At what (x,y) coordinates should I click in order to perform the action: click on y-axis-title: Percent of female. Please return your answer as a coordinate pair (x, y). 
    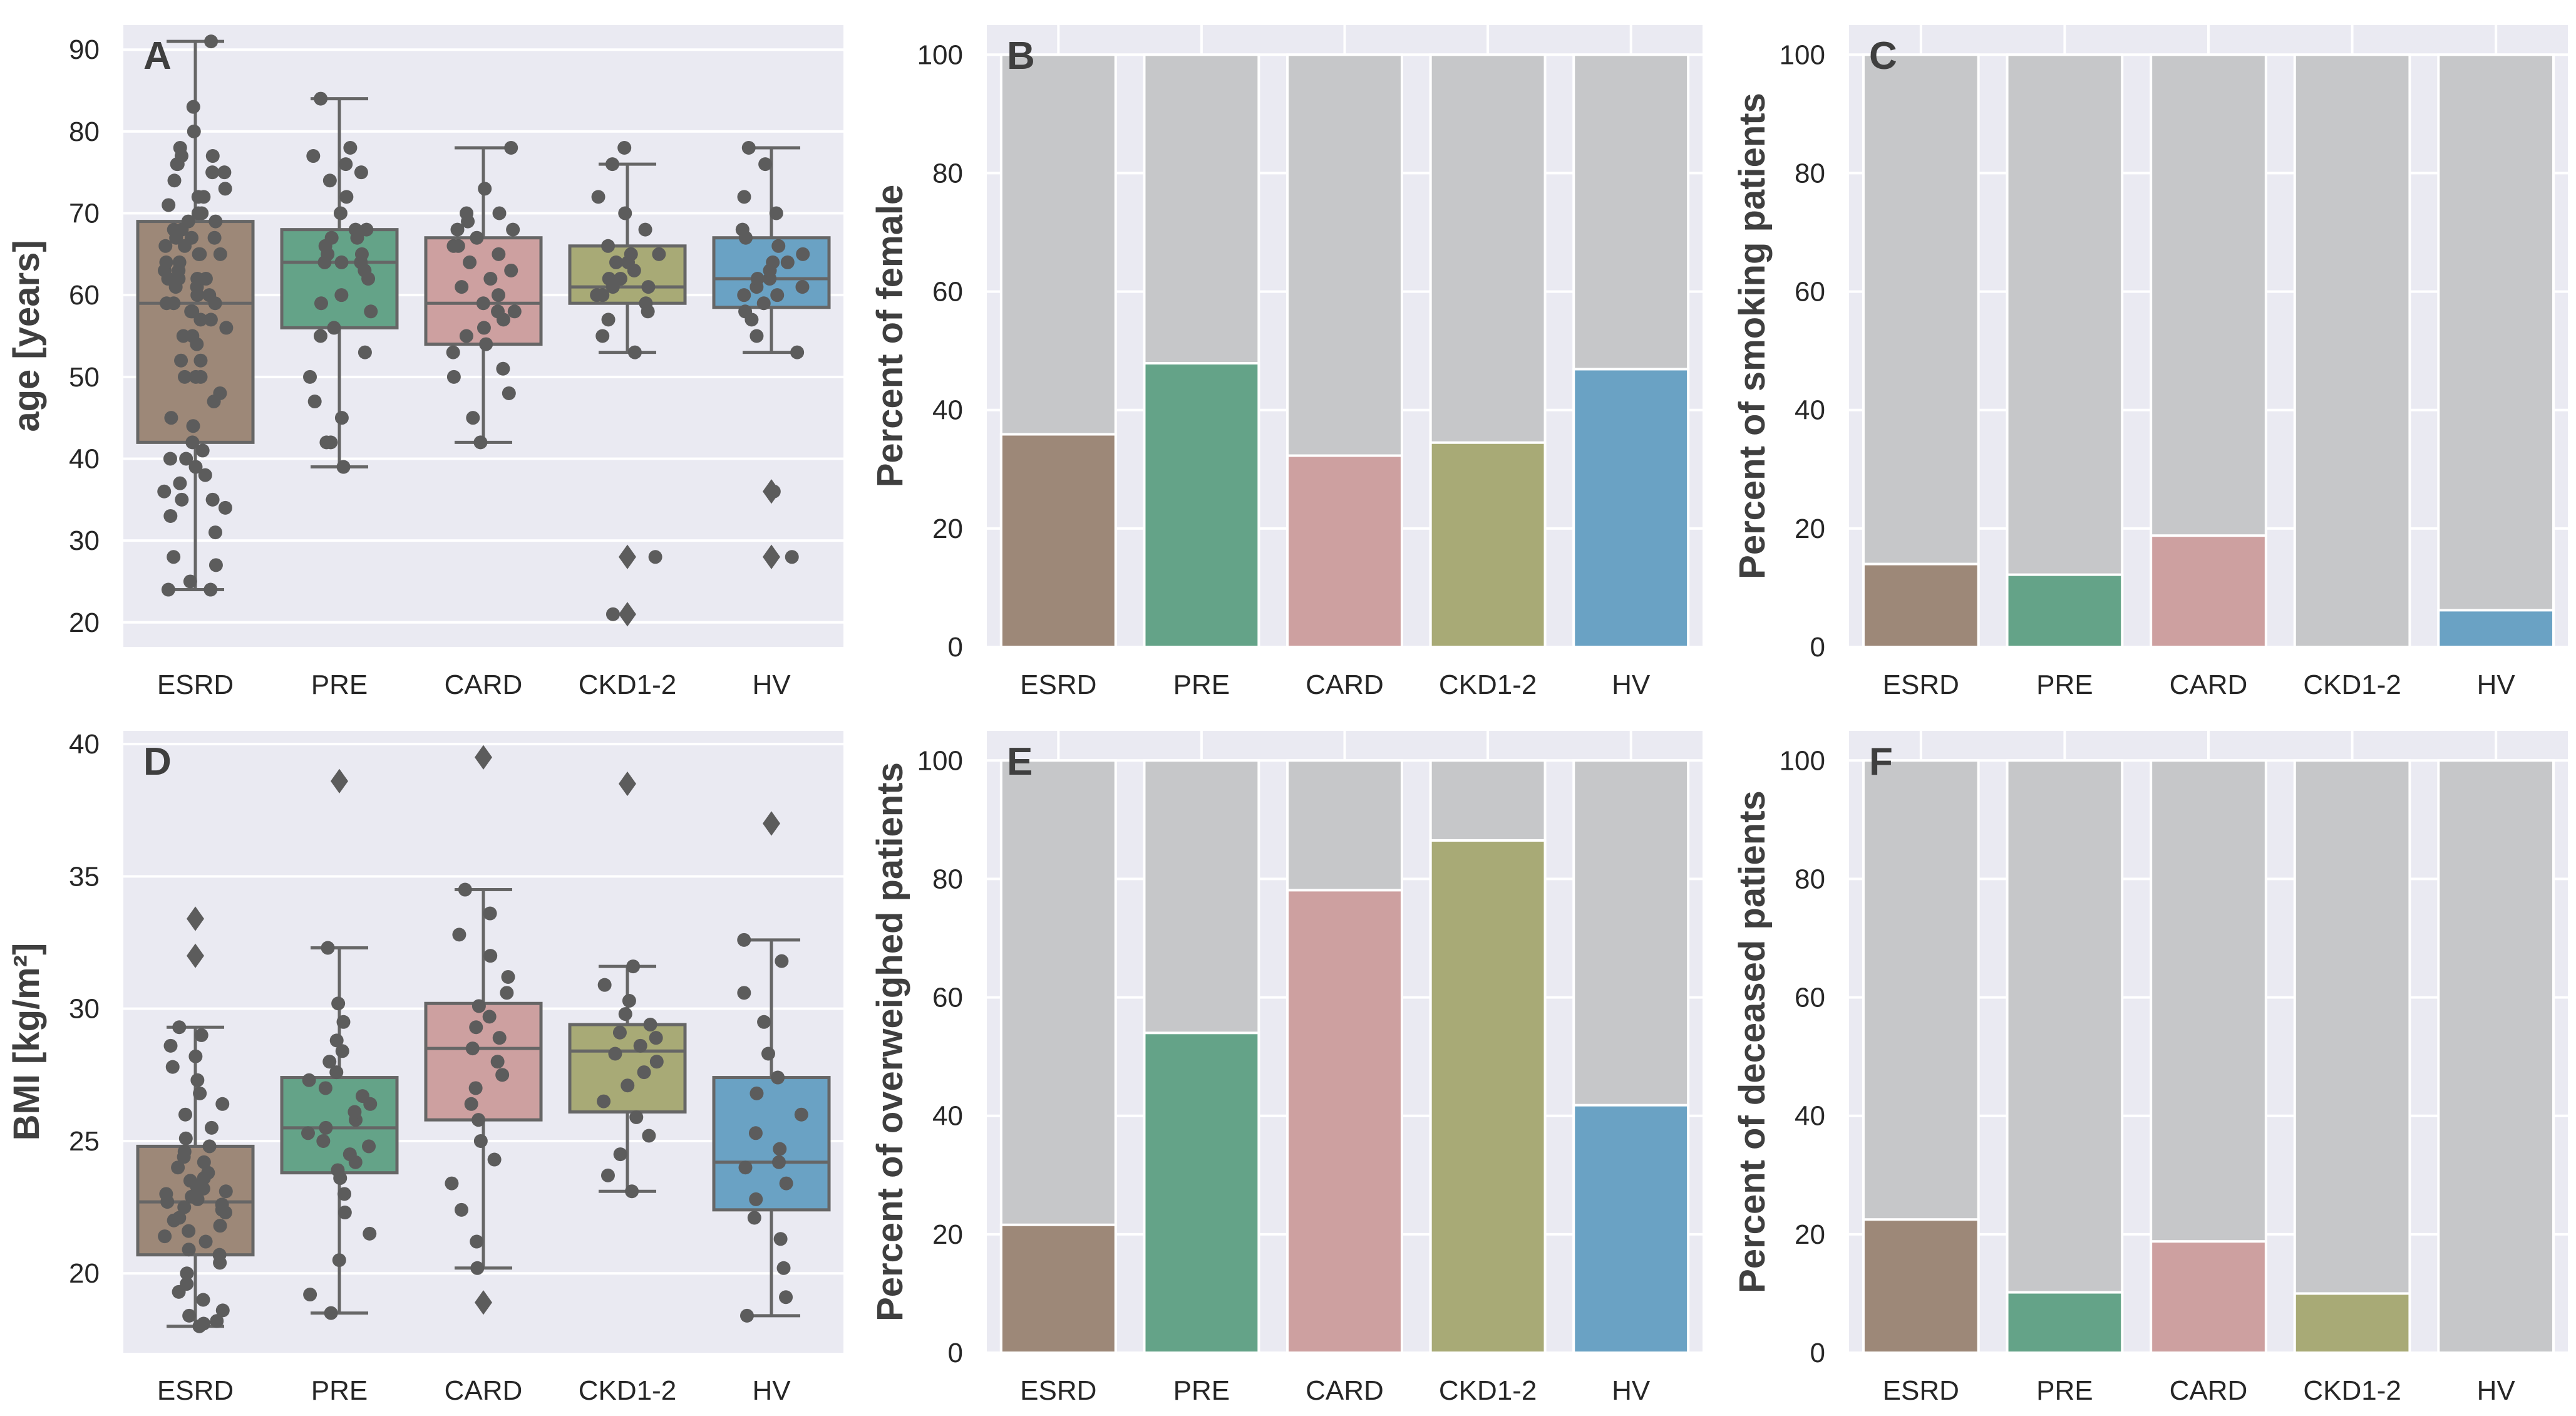
    Looking at the image, I should click on (890, 336).